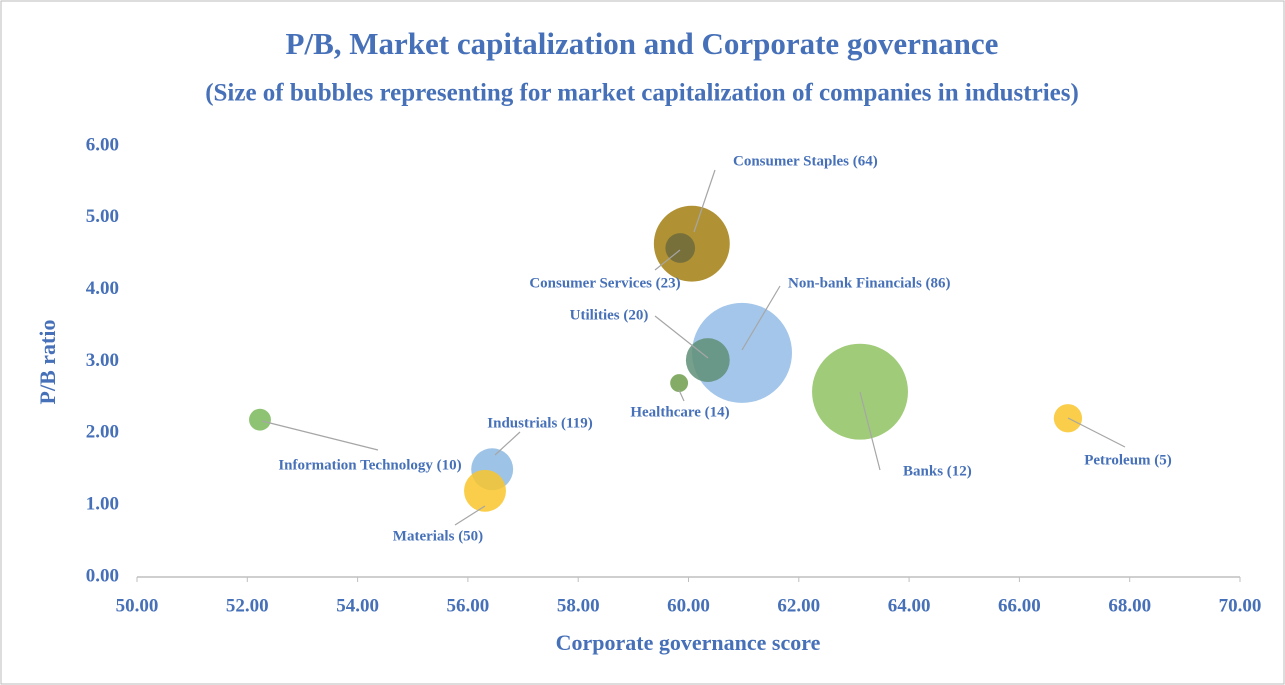 The image size is (1285, 685). I want to click on y-tick-label: 3.00, so click(102, 360).